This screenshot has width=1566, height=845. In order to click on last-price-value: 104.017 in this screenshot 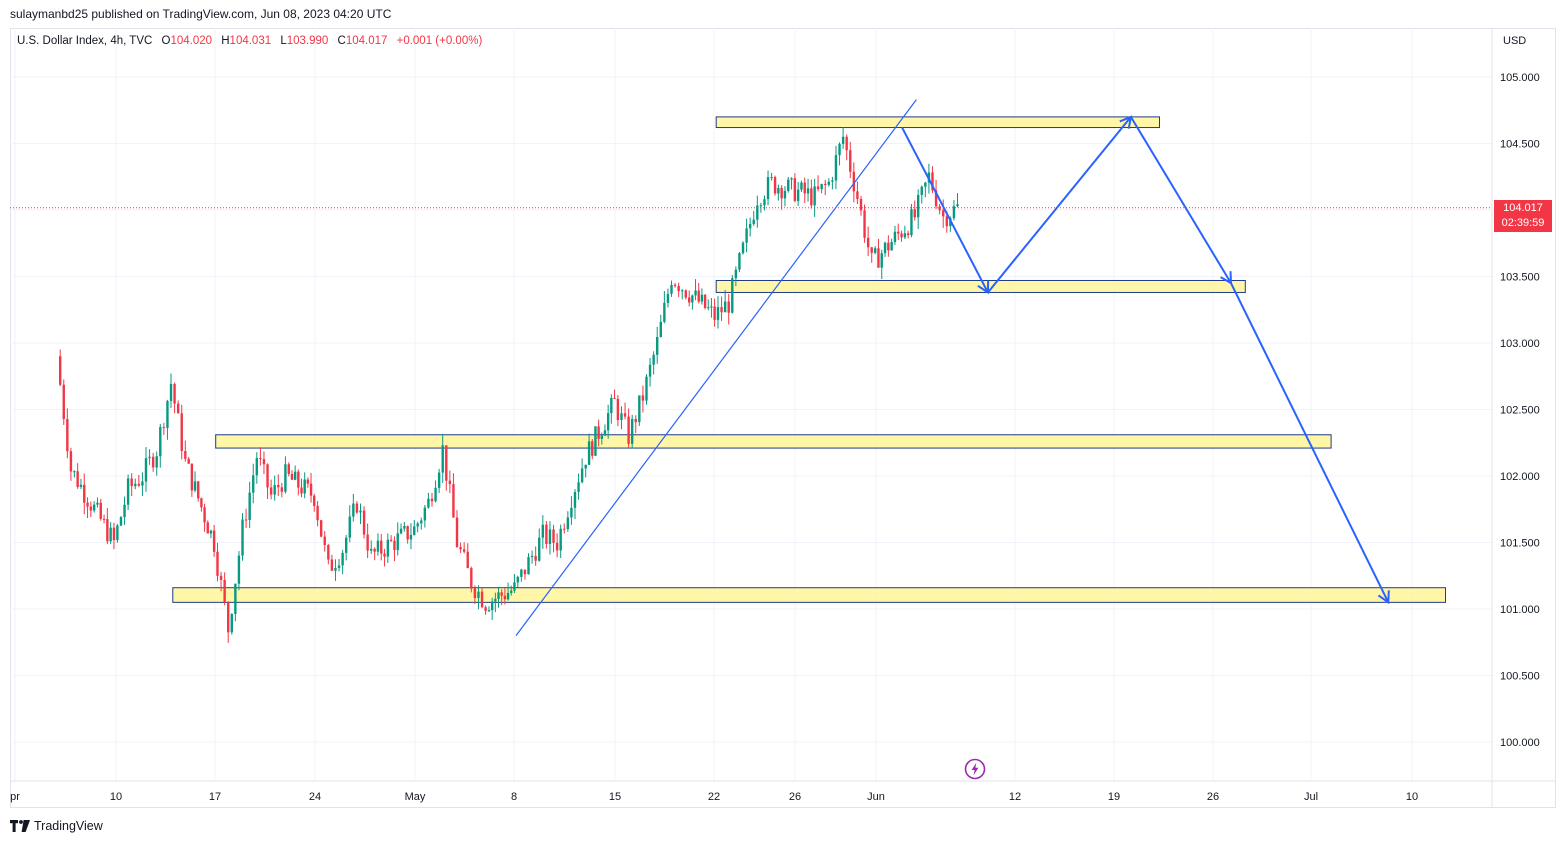, I will do `click(1523, 208)`.